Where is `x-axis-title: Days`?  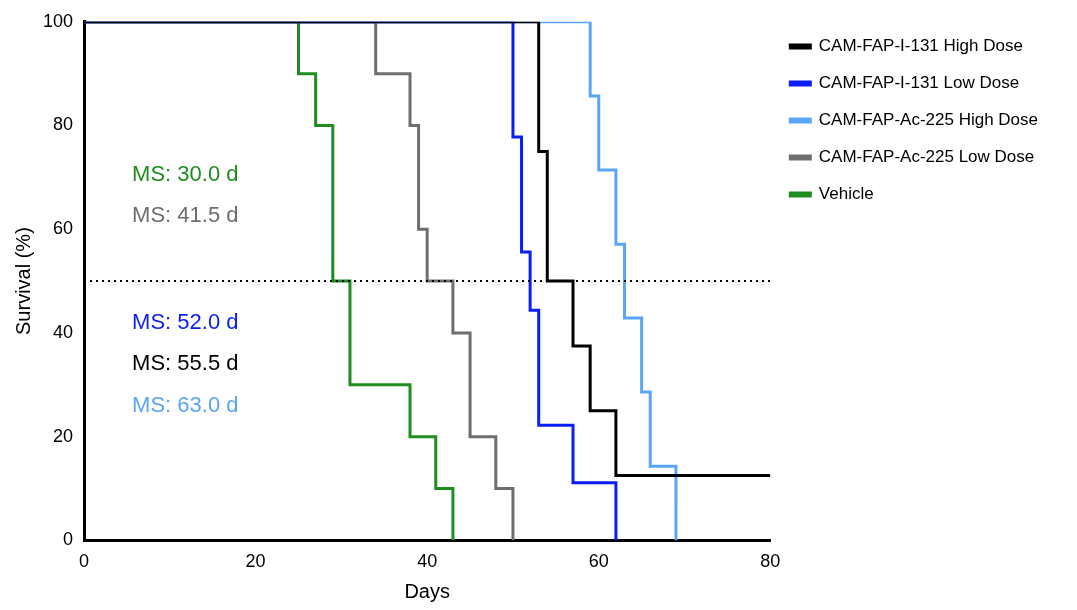 x-axis-title: Days is located at coordinates (427, 590).